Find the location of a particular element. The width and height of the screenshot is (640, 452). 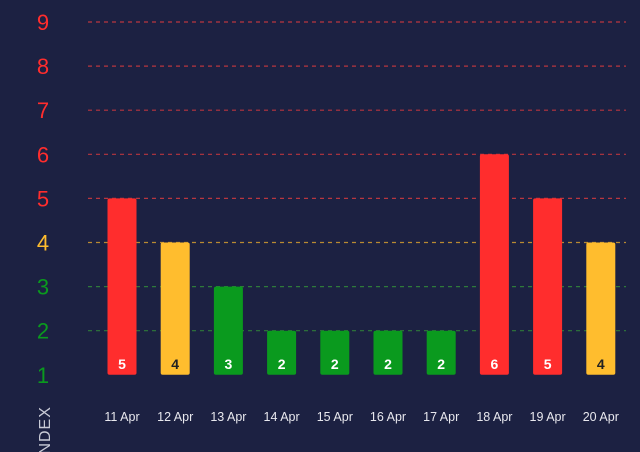

y-tick-label-2: 2 is located at coordinates (43, 331).